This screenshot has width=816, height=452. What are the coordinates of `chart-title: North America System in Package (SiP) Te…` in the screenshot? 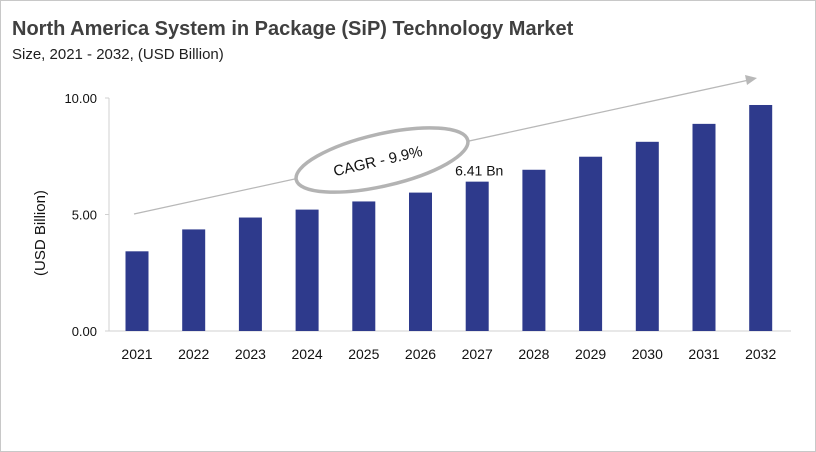 It's located at (293, 29).